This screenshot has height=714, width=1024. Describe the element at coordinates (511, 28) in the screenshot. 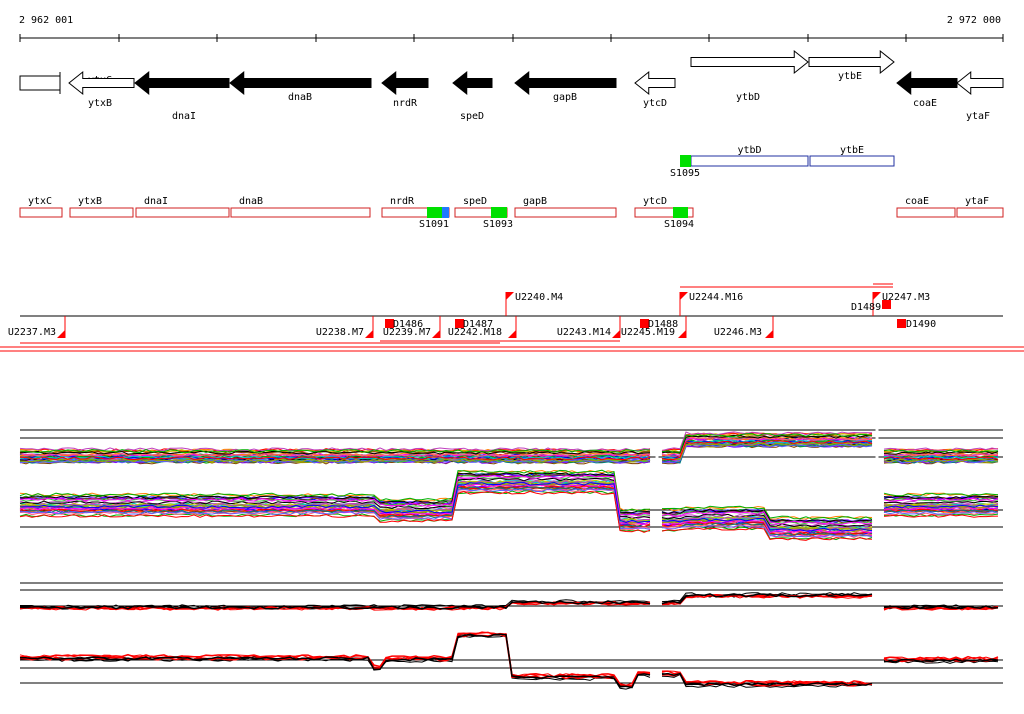

I see `coordinate-ruler: 2 962 001 2 972 000` at that location.